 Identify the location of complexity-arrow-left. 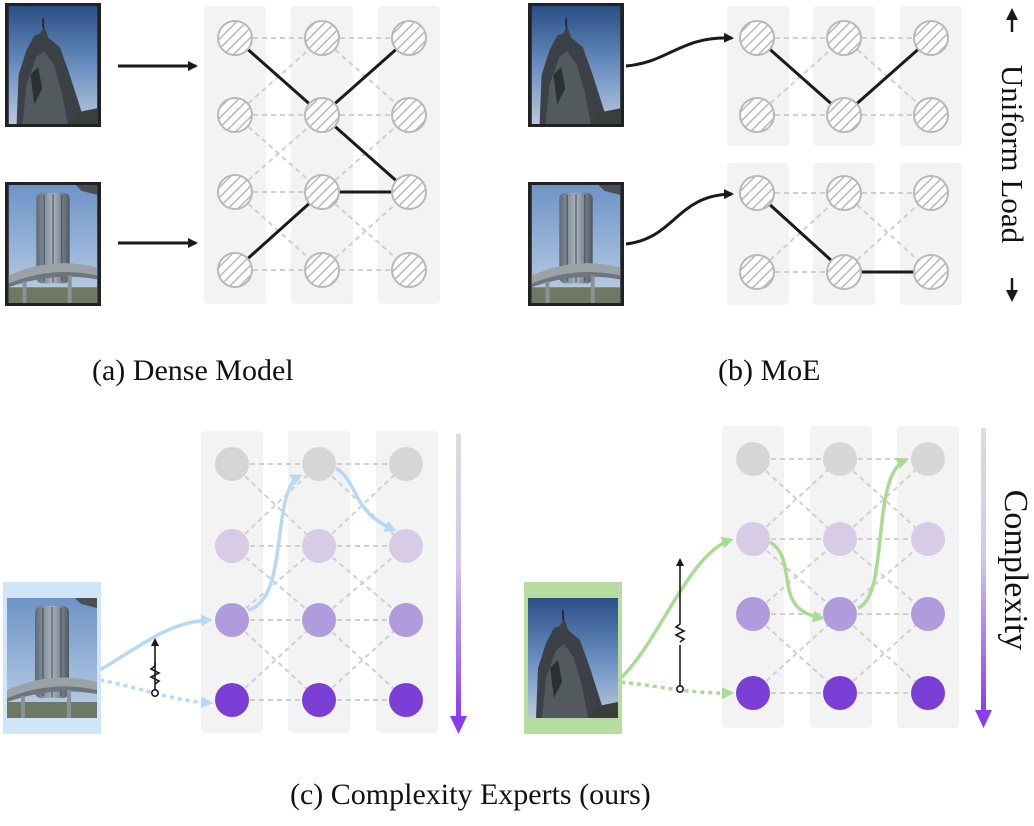
(458, 584).